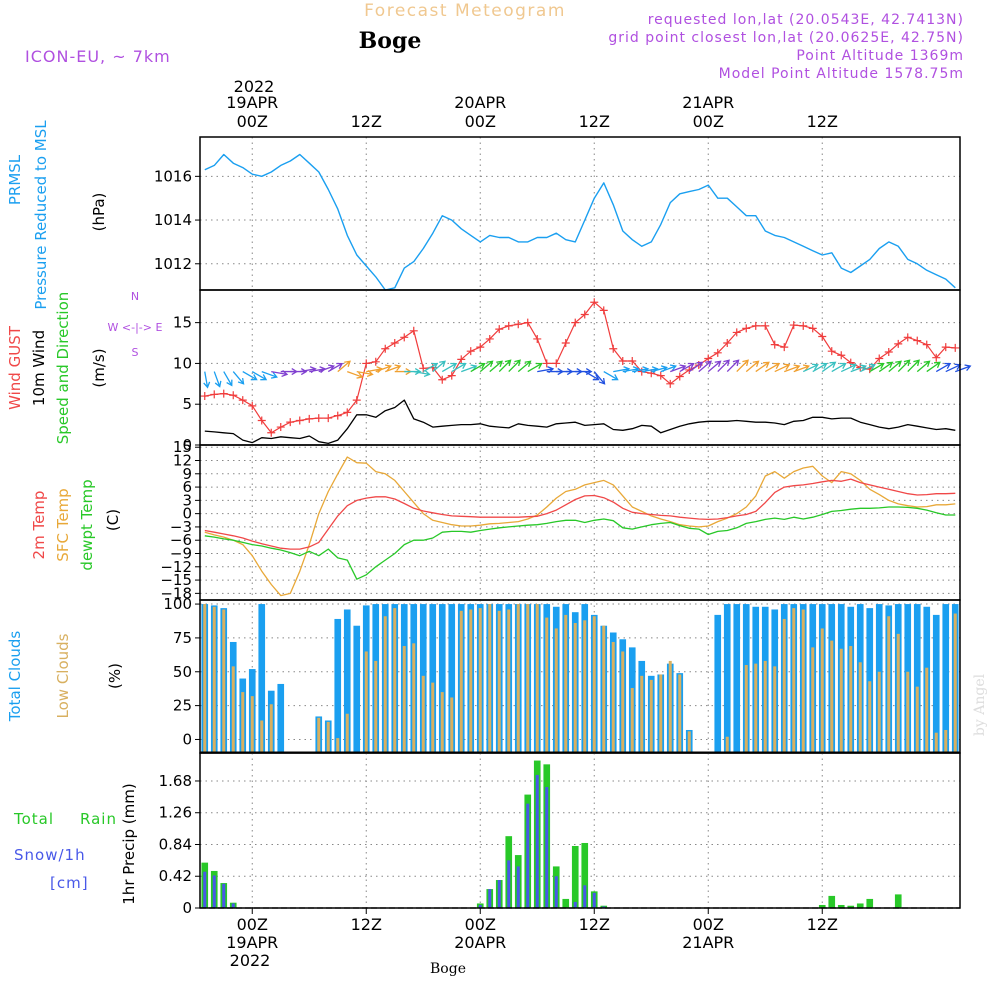 The width and height of the screenshot is (1000, 1000). I want to click on y-tick-label: −3, so click(181, 527).